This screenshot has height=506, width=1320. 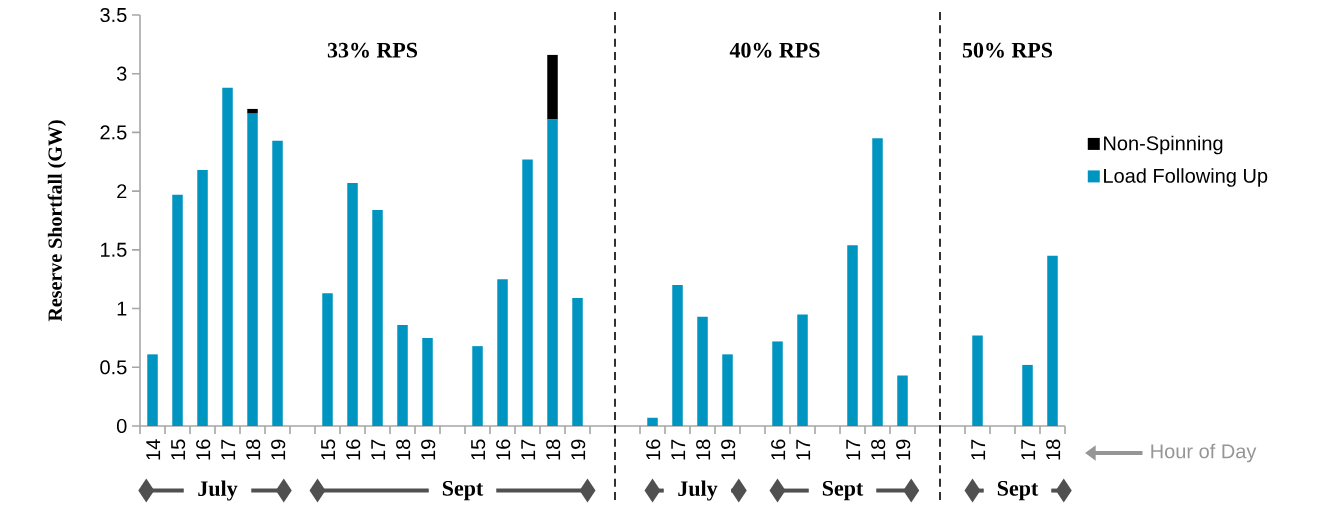 I want to click on y-tick-label: 3, so click(x=121, y=73).